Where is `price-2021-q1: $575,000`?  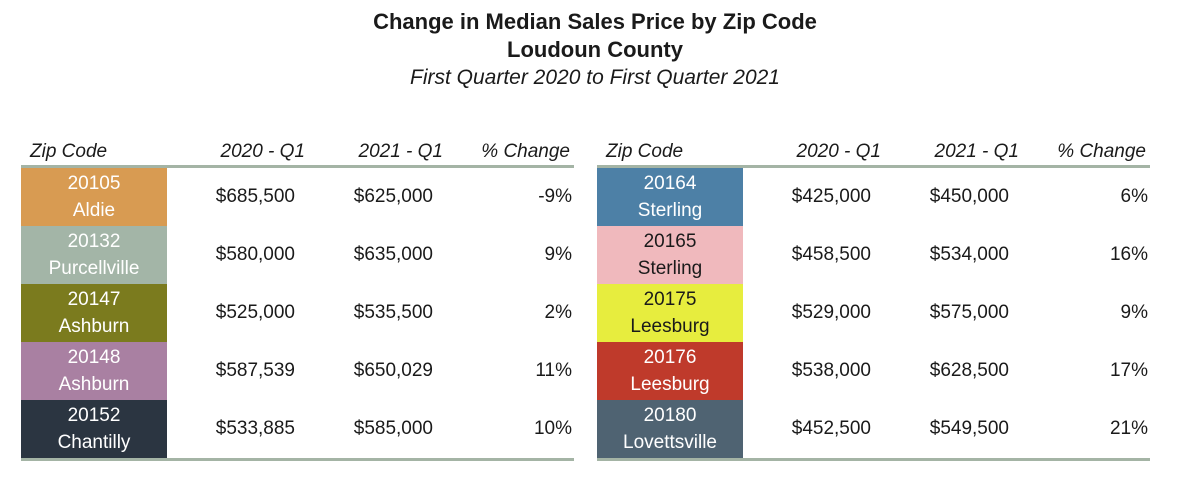 price-2021-q1: $575,000 is located at coordinates (969, 312).